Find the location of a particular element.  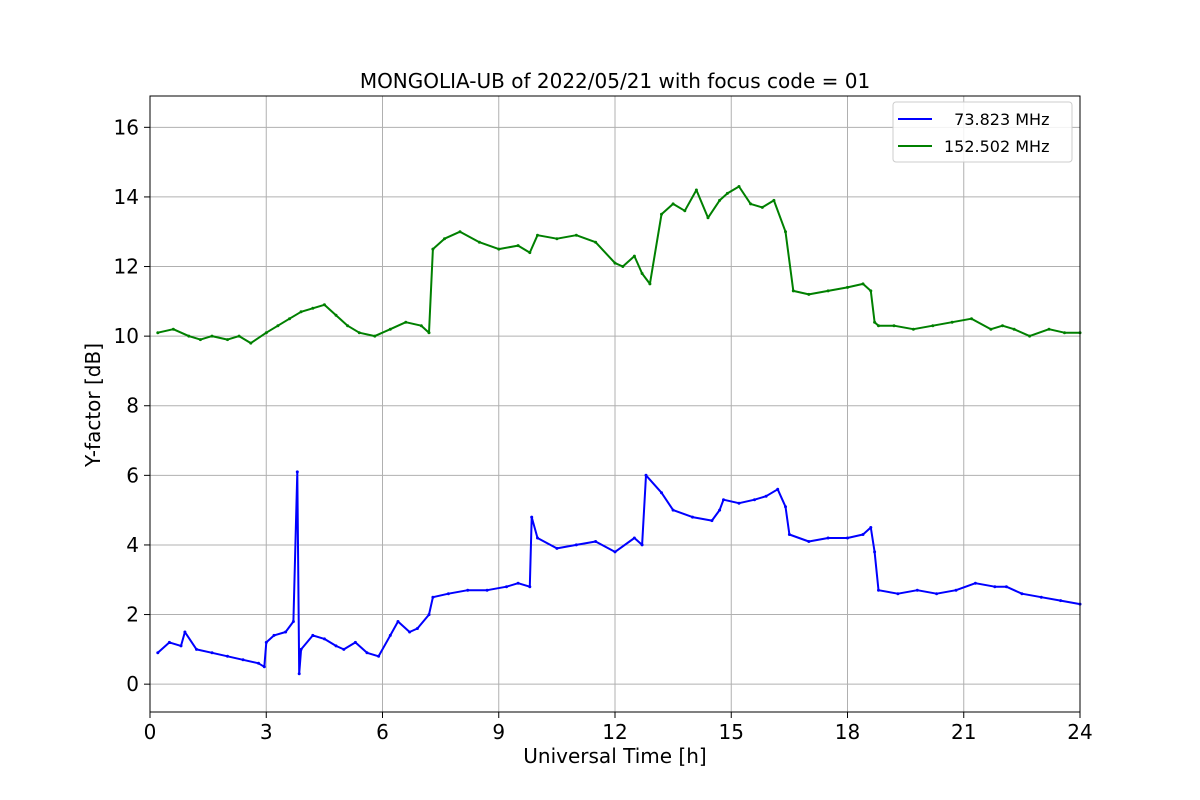

x-tick-label: 24 is located at coordinates (1079, 732).